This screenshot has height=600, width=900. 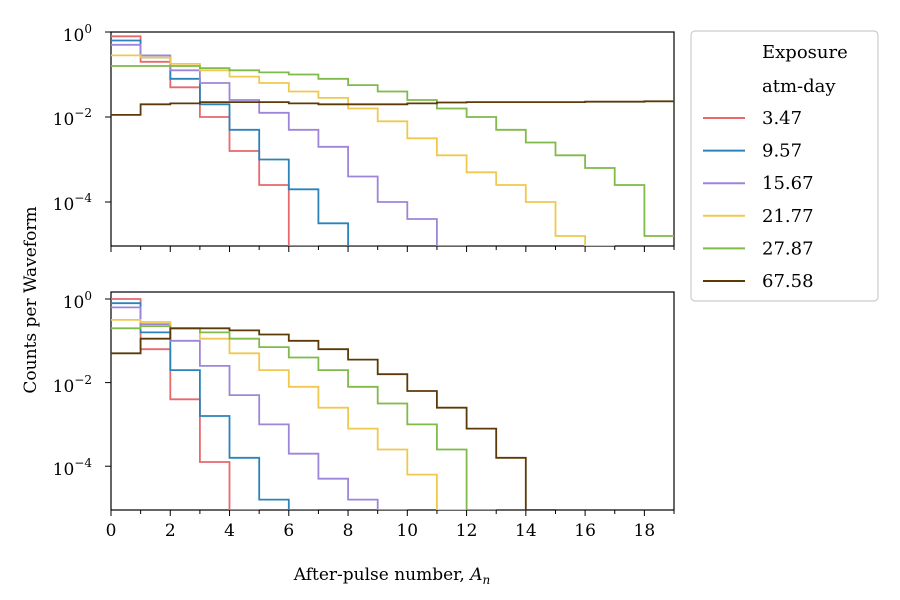 I want to click on legend-label-15-67: 15.67, so click(x=788, y=183).